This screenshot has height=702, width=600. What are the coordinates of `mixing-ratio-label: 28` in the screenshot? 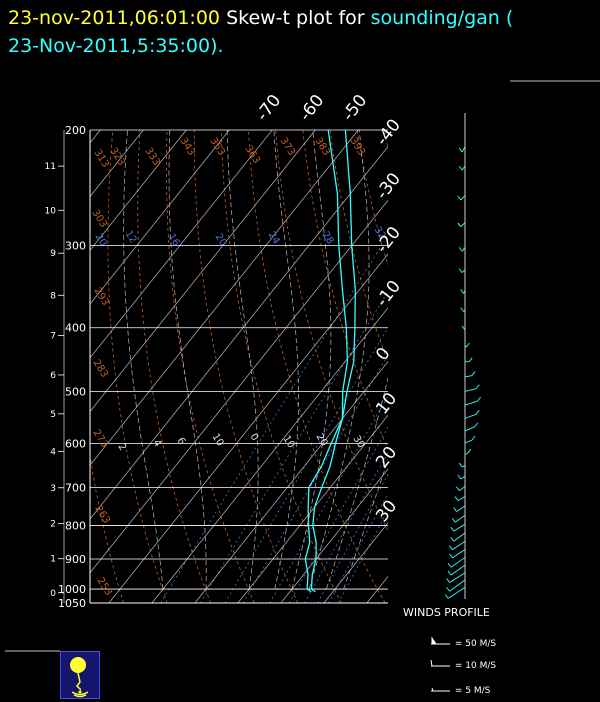 It's located at (327, 238).